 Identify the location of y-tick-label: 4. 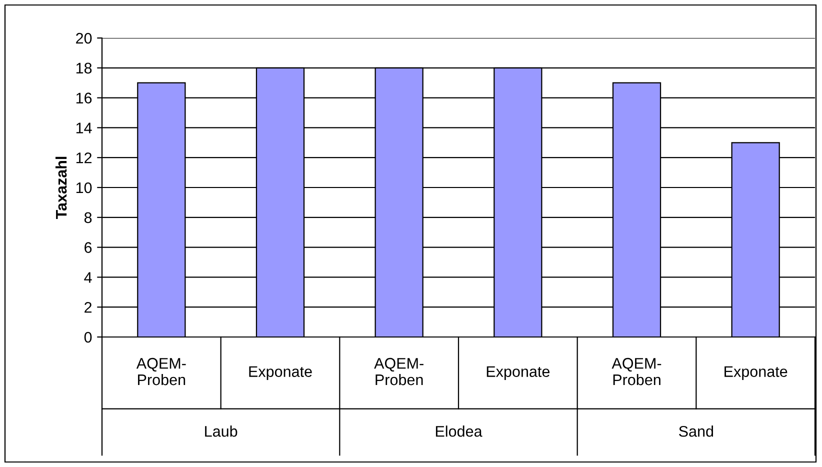
(88, 277).